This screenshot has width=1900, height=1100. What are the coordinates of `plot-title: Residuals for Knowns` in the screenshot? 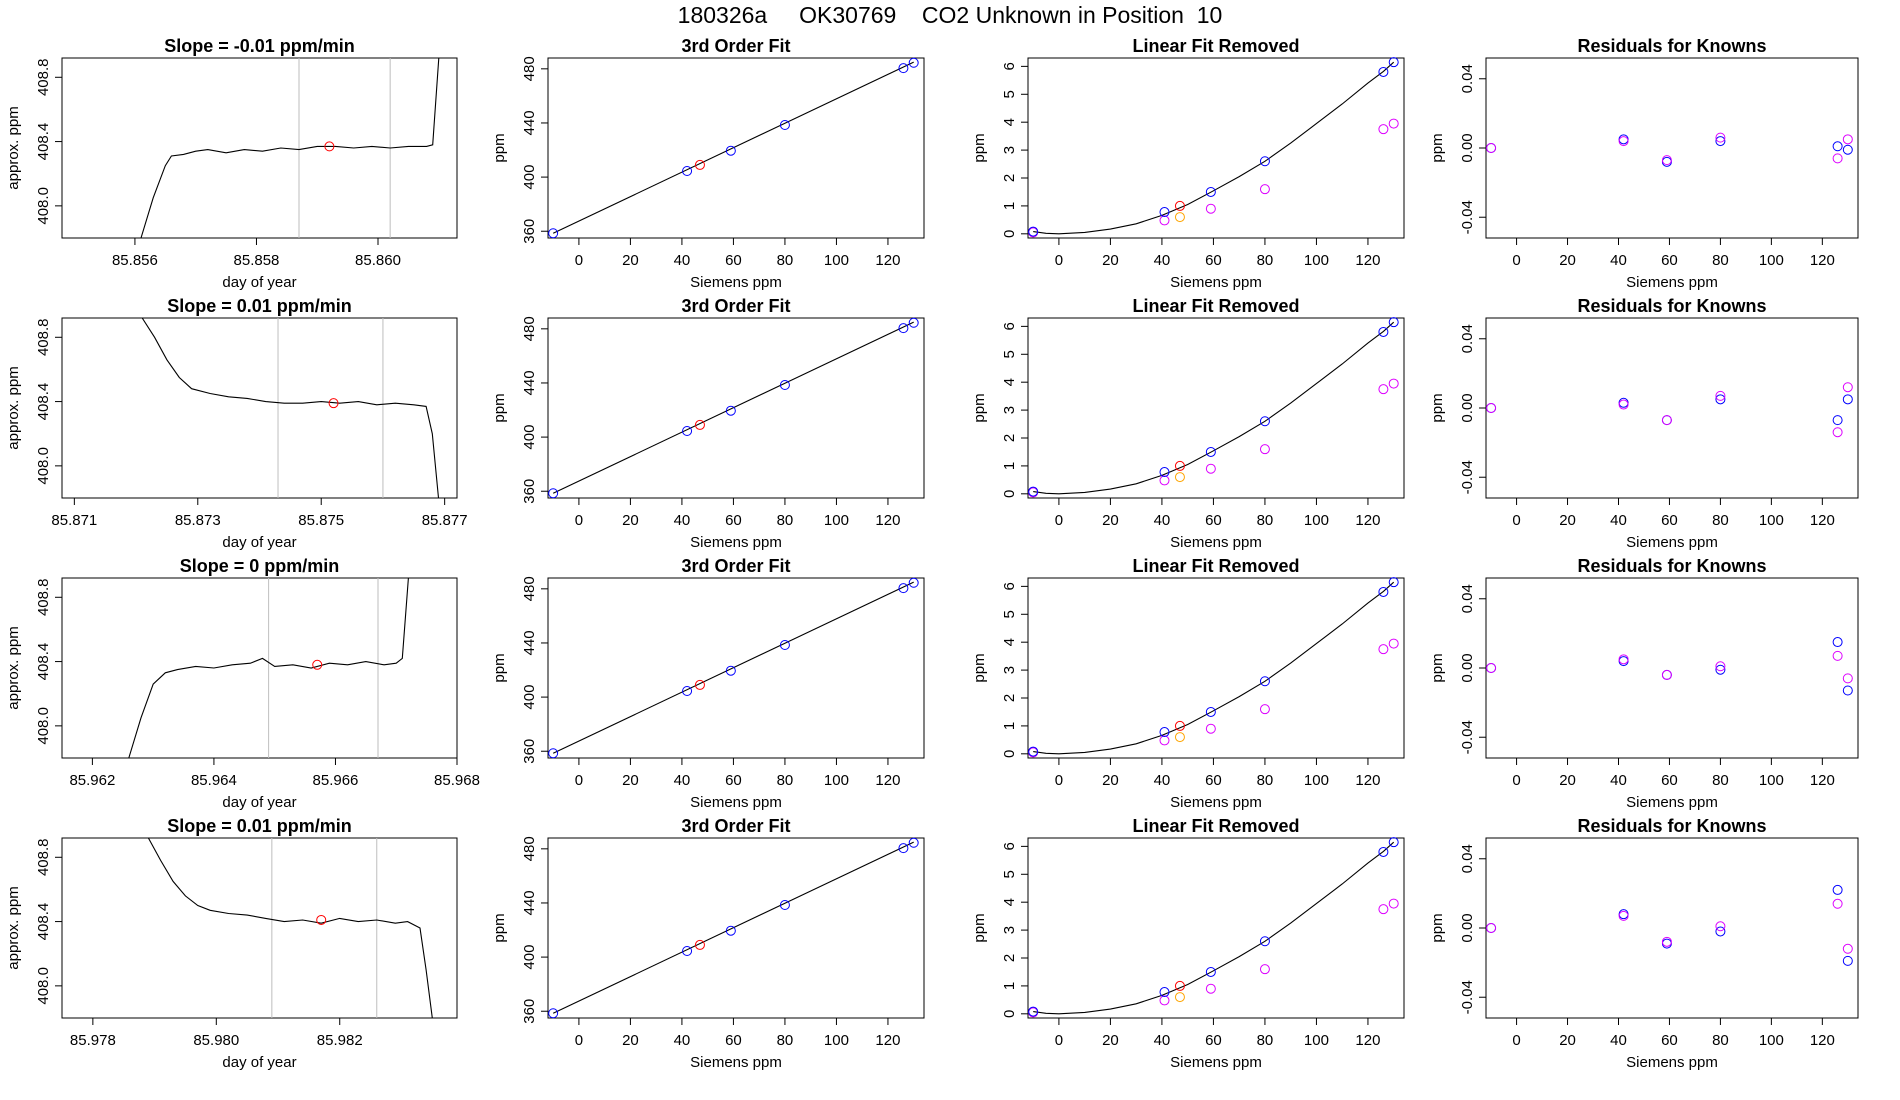 It's located at (1671, 306).